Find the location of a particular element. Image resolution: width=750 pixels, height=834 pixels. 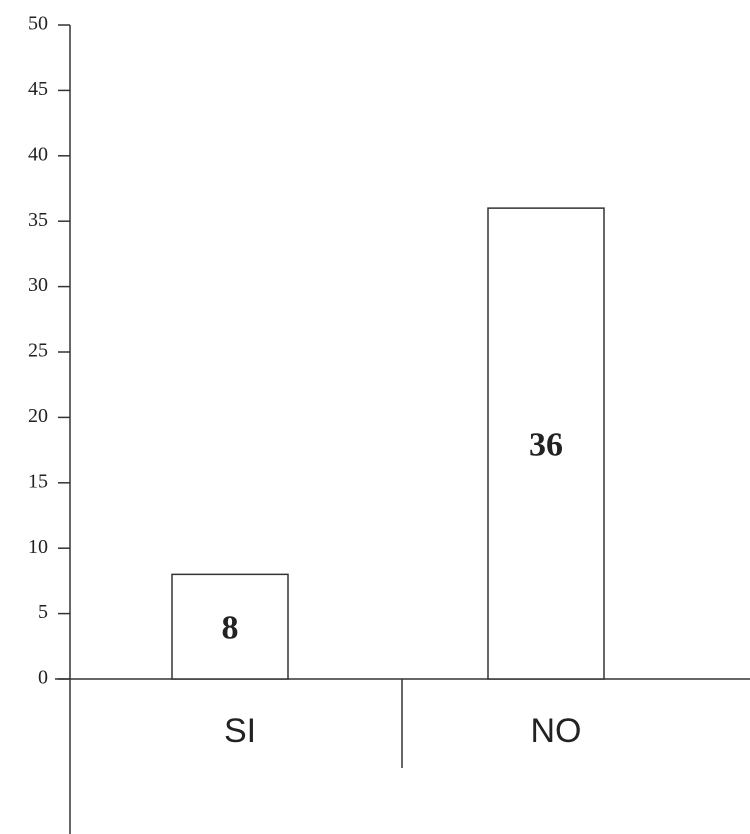

x-tick-label: NO is located at coordinates (556, 731).